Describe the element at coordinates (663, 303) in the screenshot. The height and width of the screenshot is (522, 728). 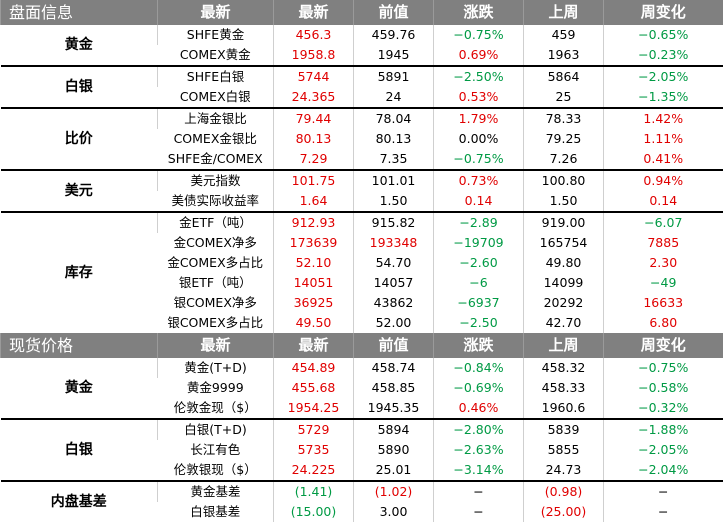
I see `week-change-value: 16633` at that location.